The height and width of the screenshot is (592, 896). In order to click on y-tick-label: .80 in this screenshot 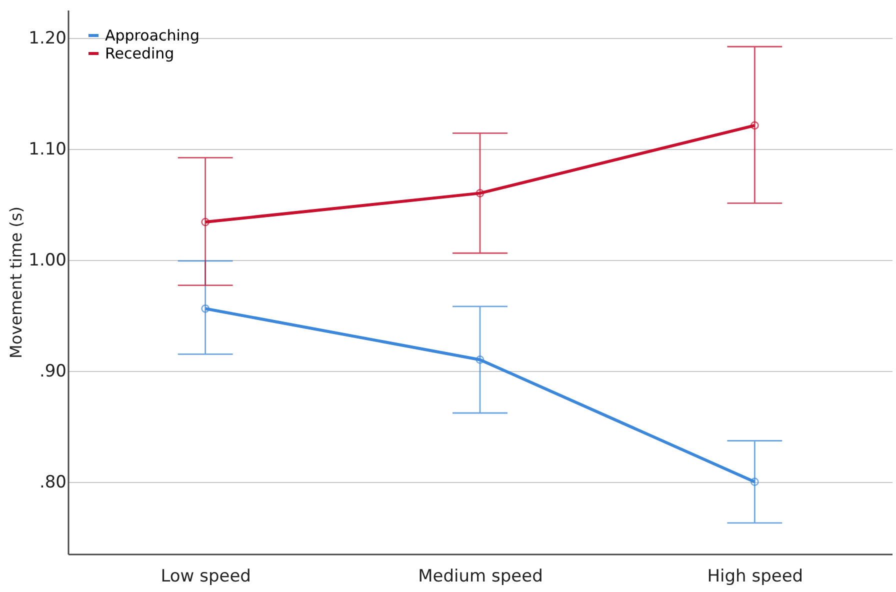, I will do `click(52, 482)`.